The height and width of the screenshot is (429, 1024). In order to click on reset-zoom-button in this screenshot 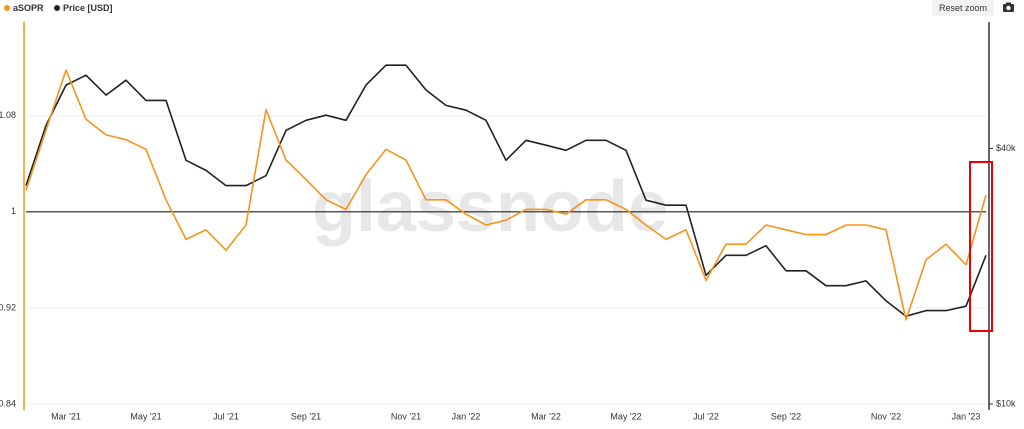, I will do `click(963, 8)`.